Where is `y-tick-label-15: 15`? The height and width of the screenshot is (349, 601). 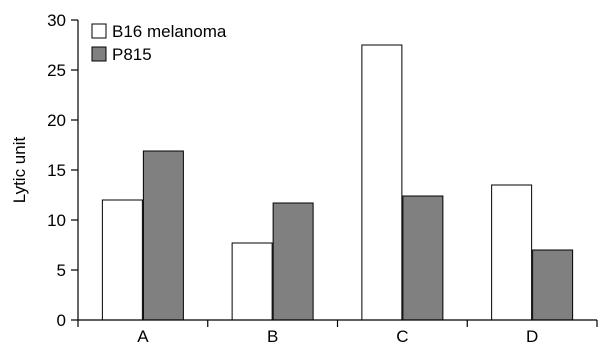
y-tick-label-15: 15 is located at coordinates (56, 170).